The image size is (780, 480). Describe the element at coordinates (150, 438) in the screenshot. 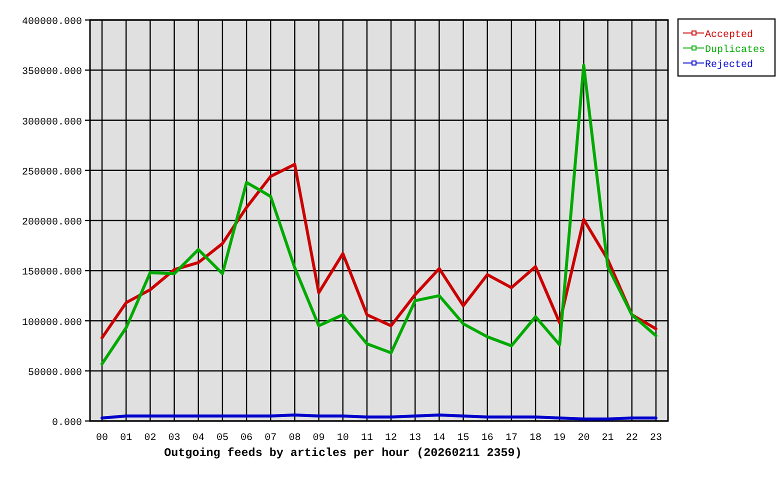

I see `x-tick-label: 02` at that location.